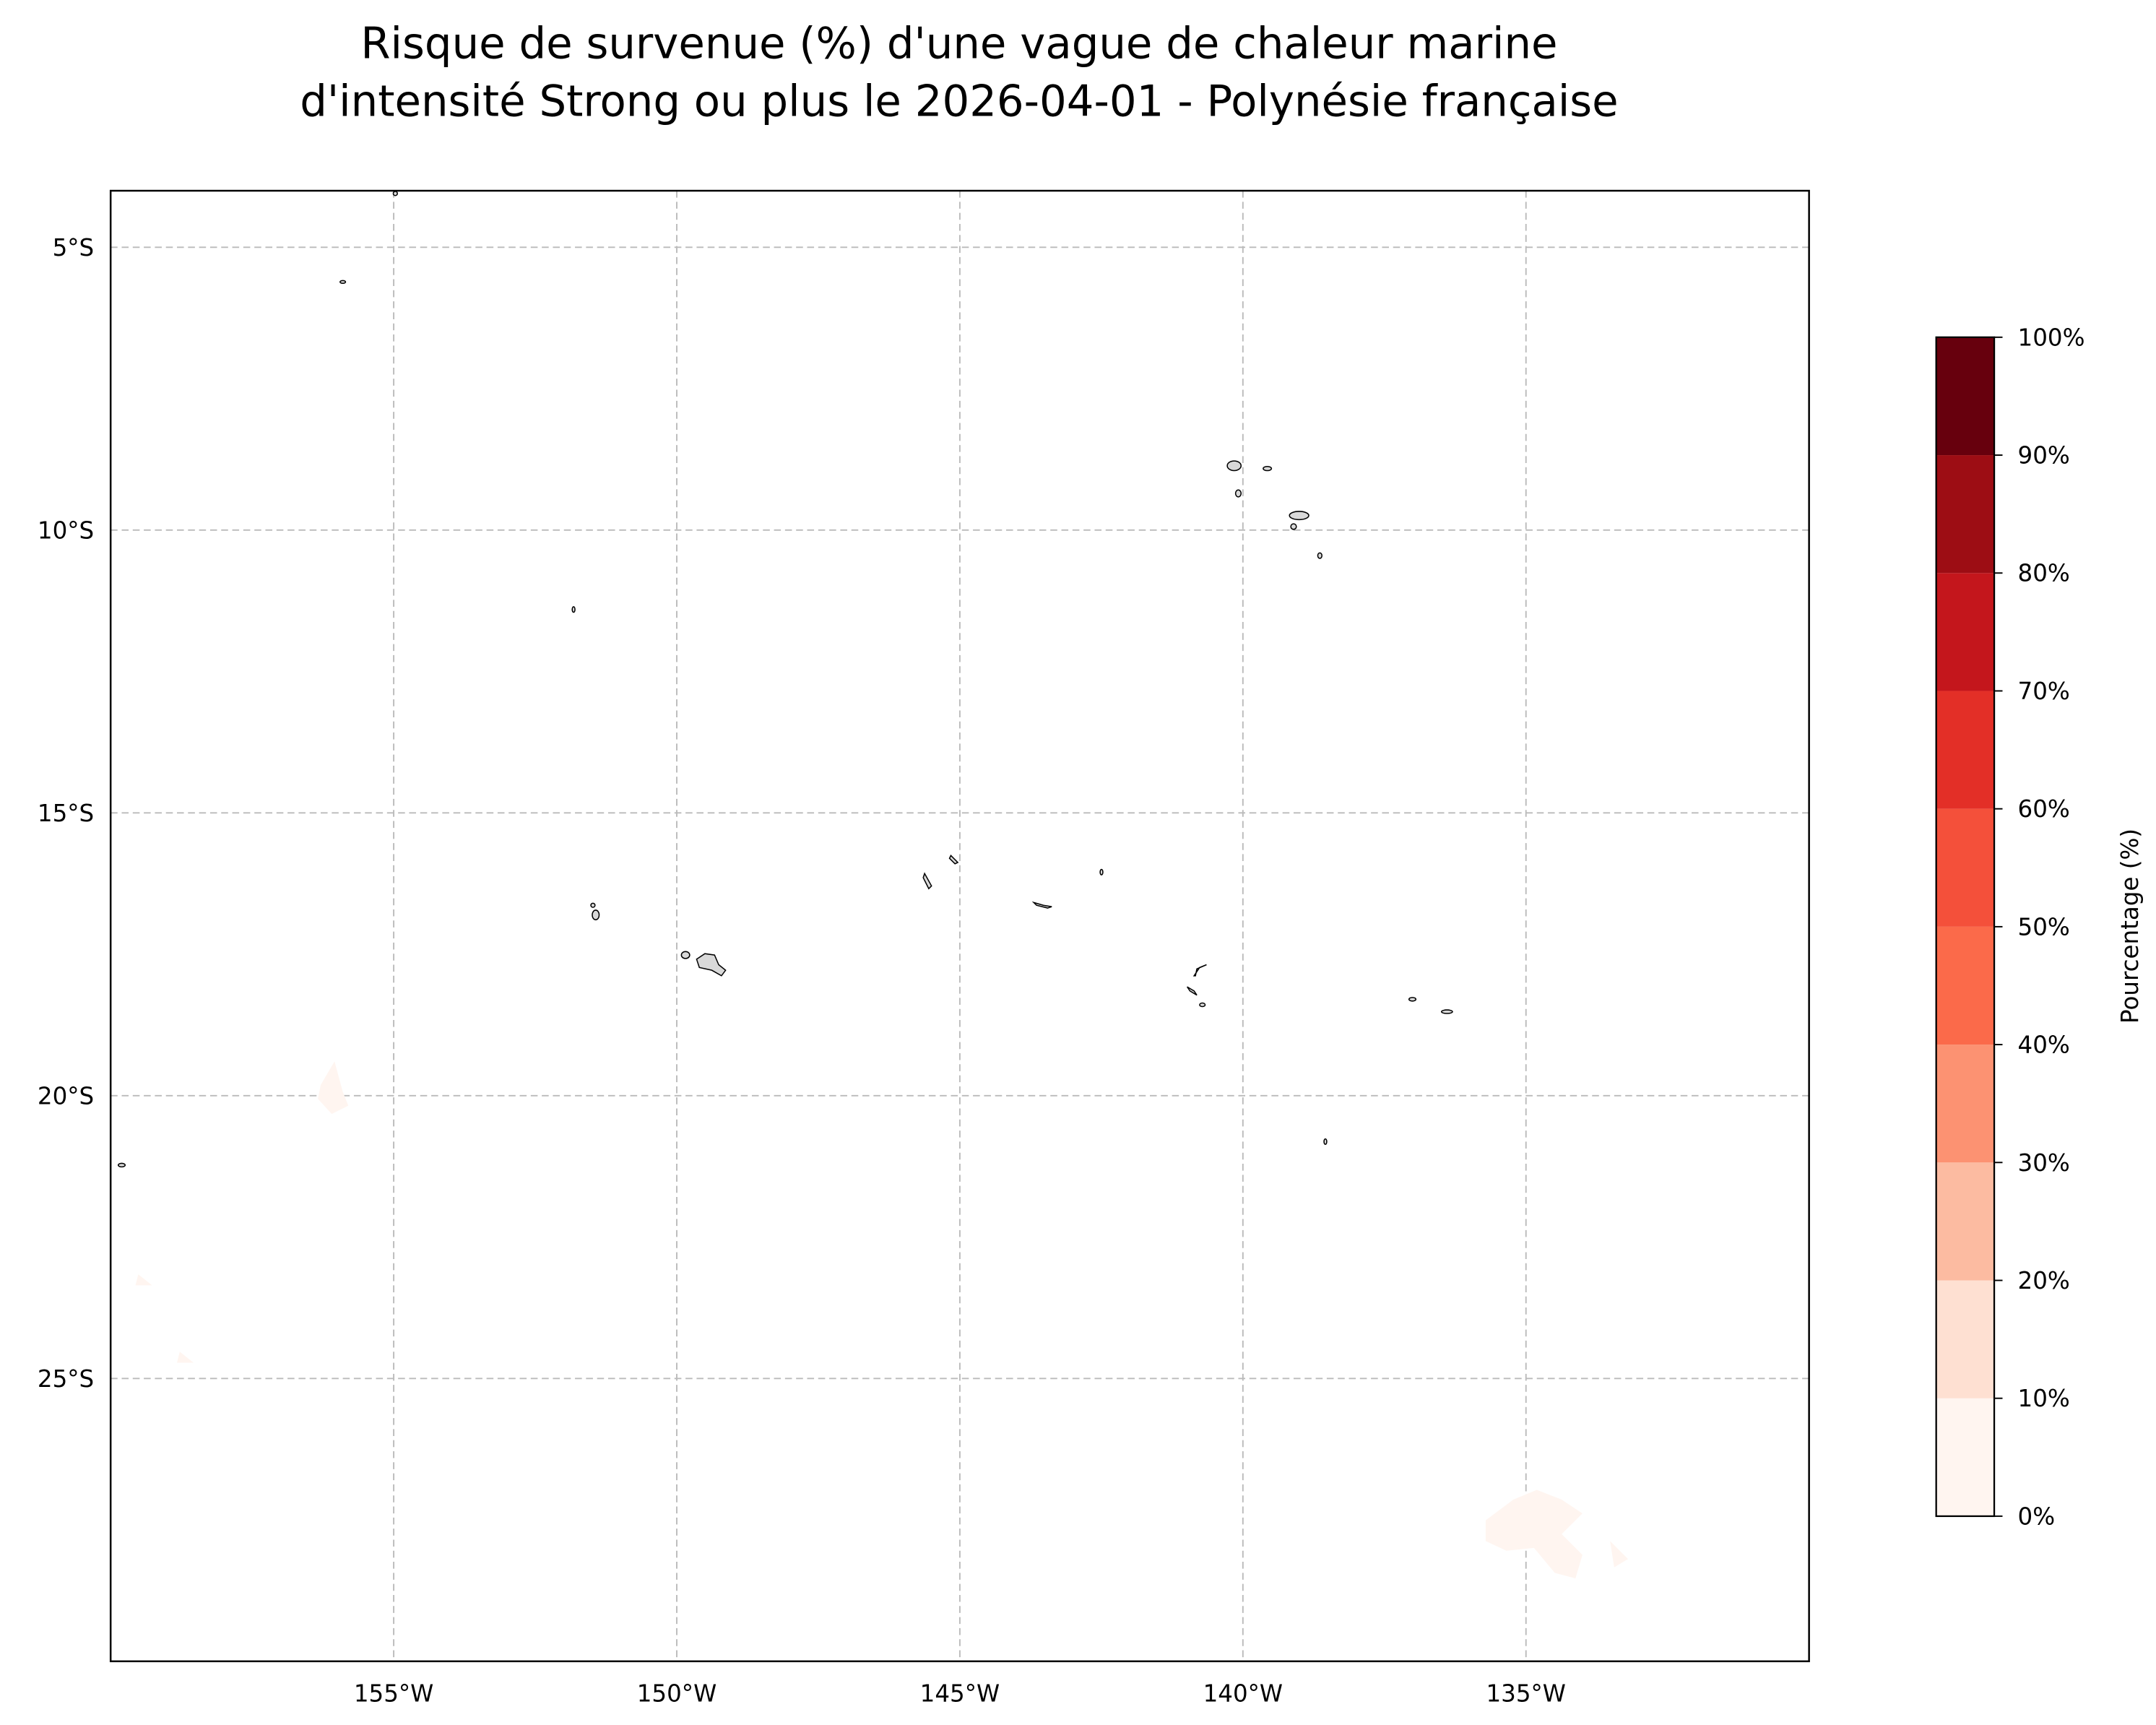 Image resolution: width=2156 pixels, height=1725 pixels. What do you see at coordinates (1525, 1693) in the screenshot?
I see `x-tick-label: 135°W` at bounding box center [1525, 1693].